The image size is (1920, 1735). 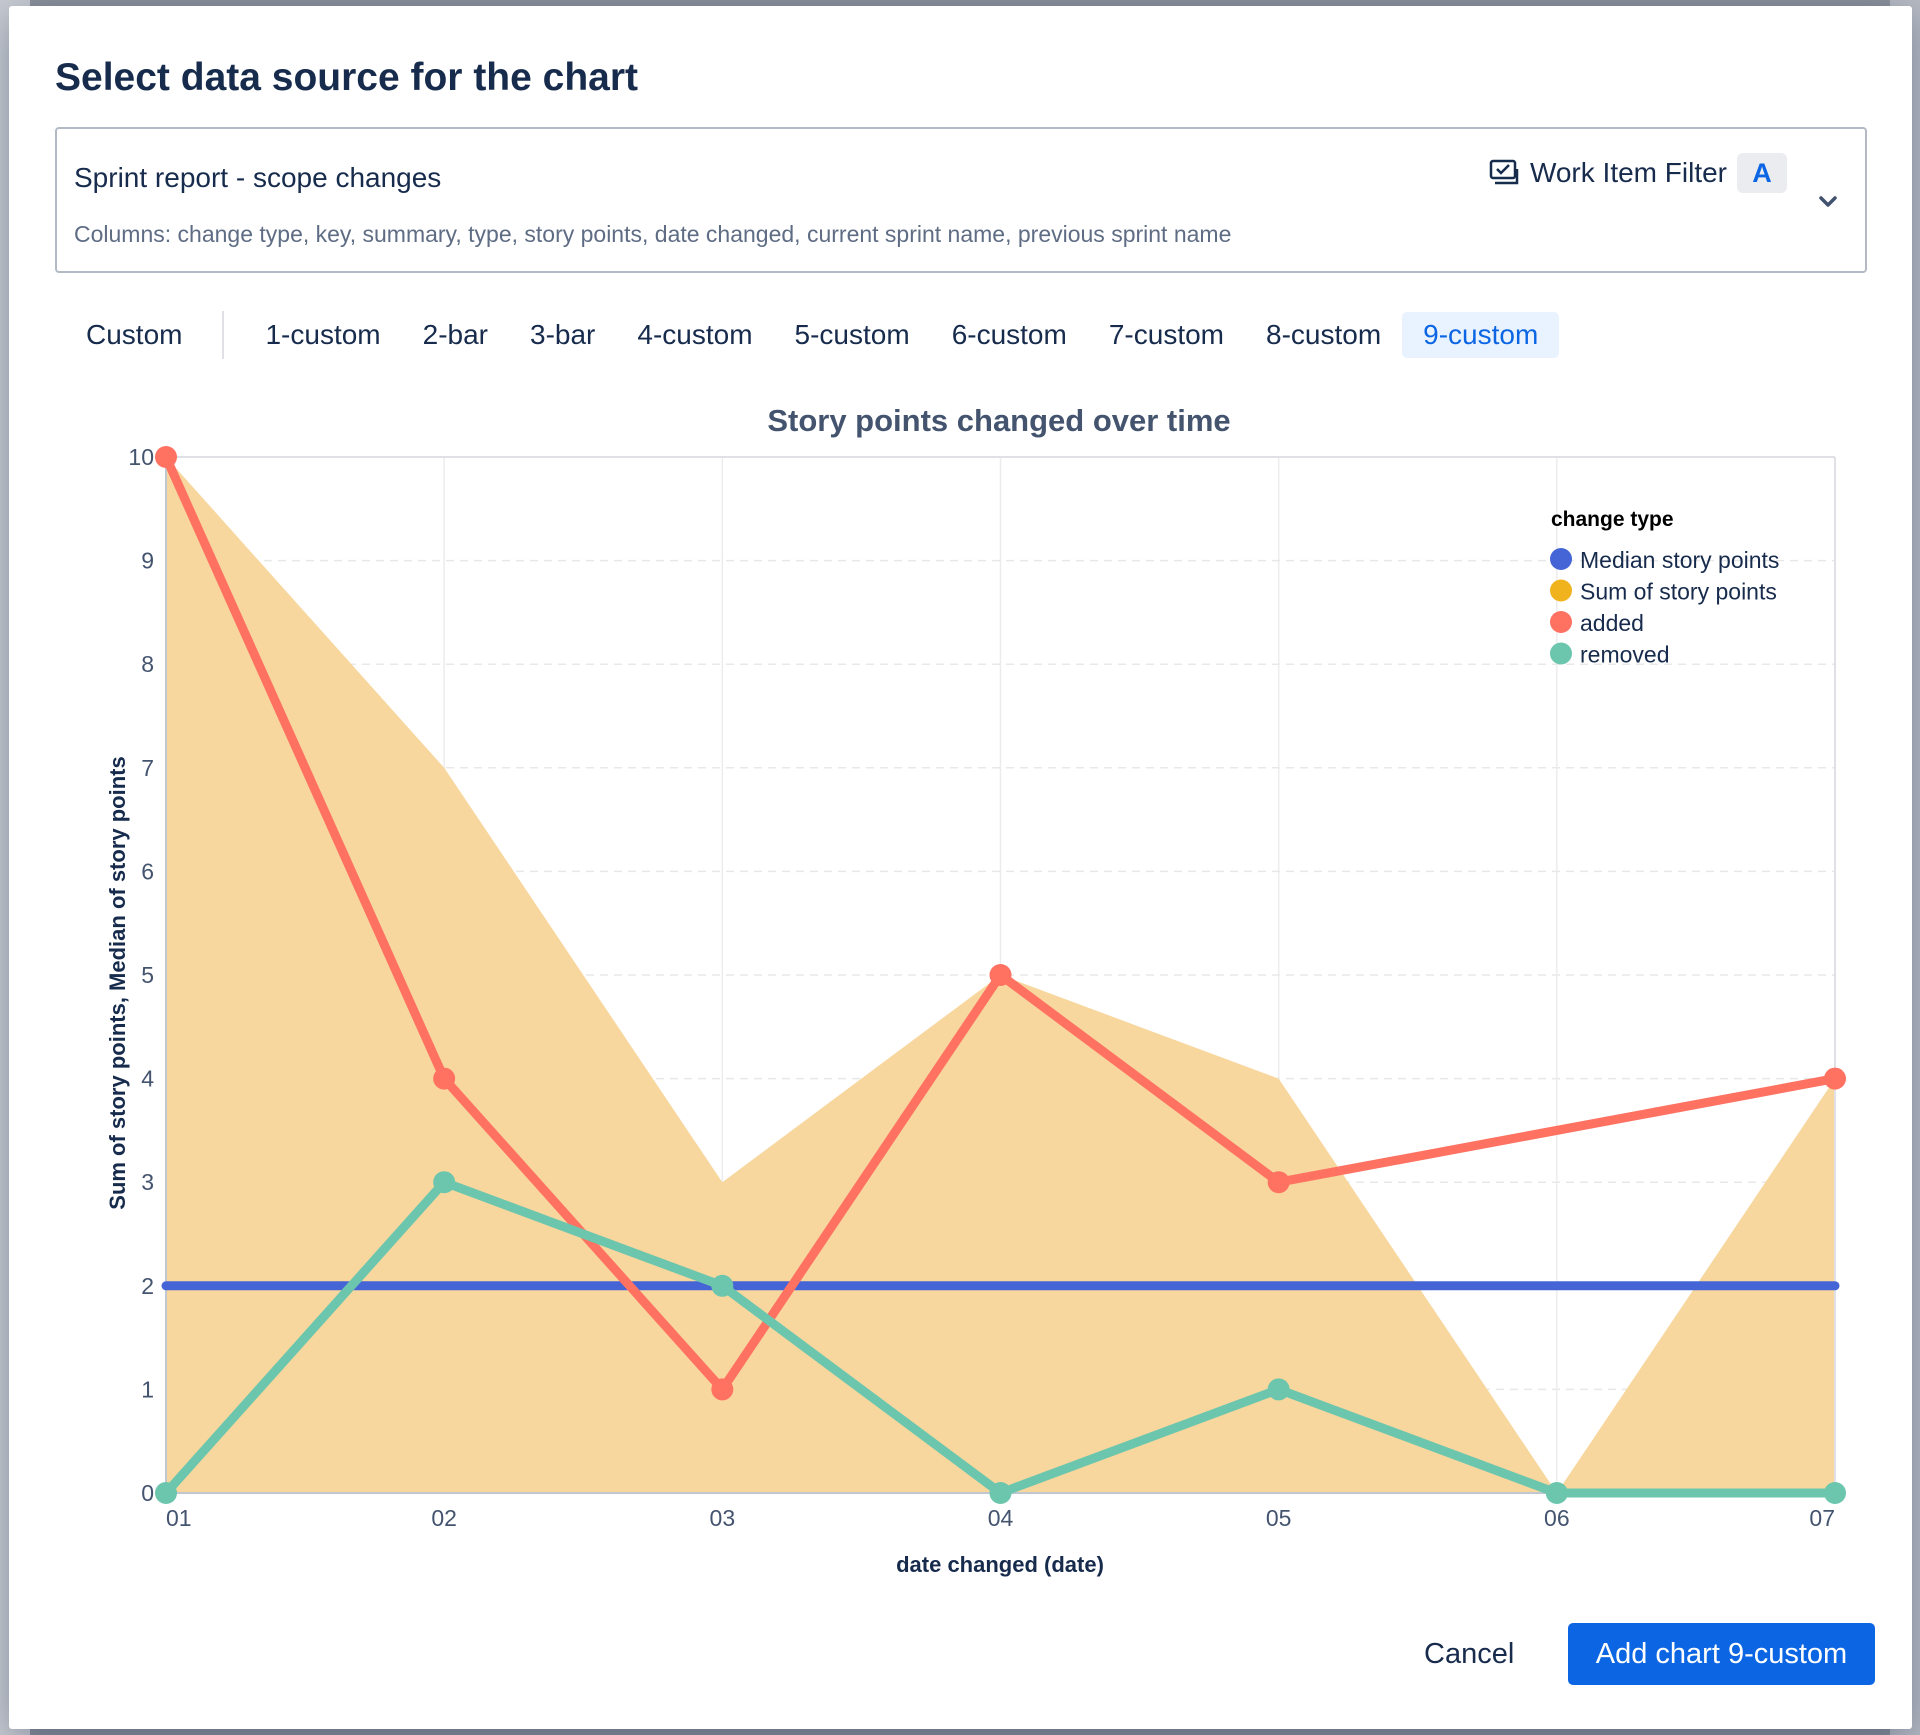 I want to click on legend-label-added: added, so click(x=1612, y=623).